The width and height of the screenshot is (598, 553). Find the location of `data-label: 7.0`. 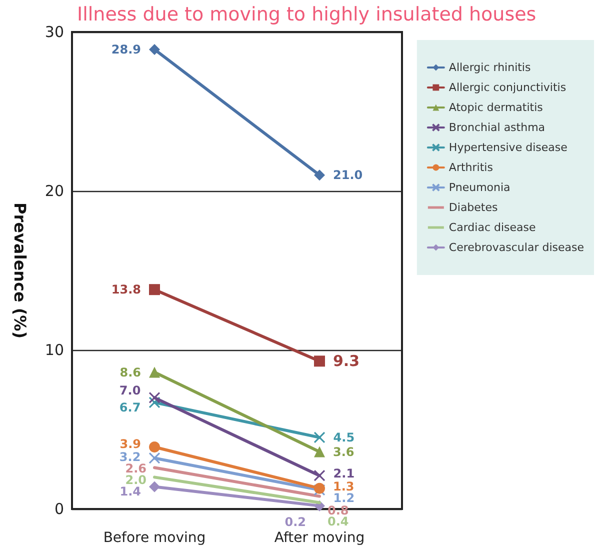

data-label: 7.0 is located at coordinates (130, 391).